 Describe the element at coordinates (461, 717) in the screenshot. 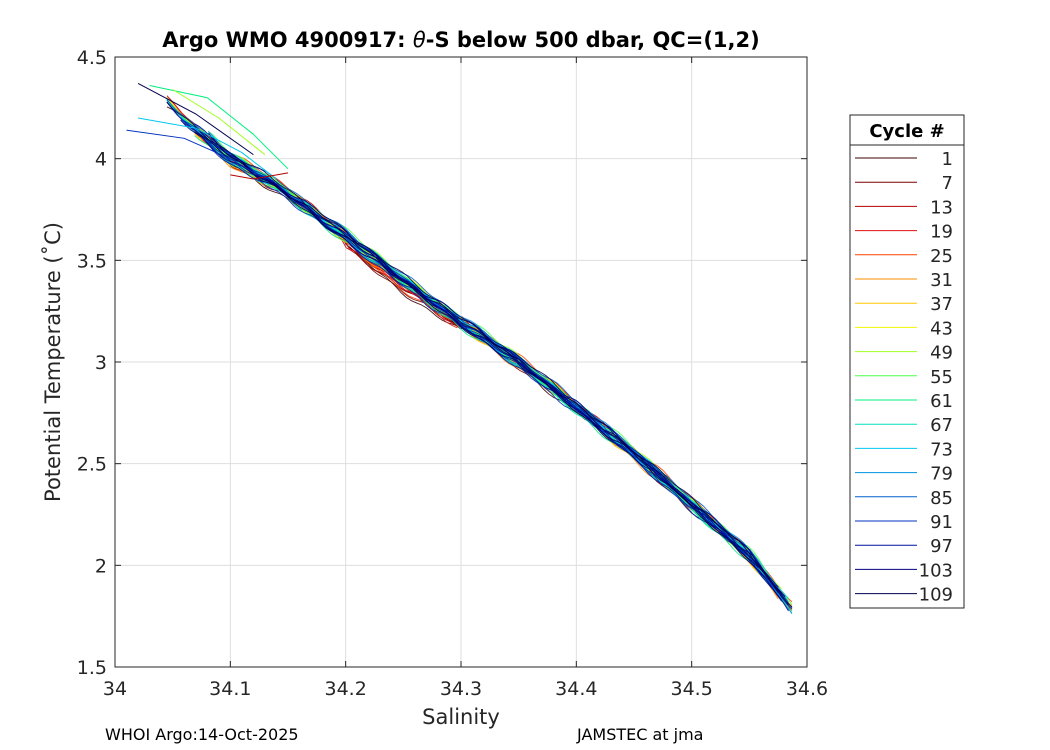

I see `x-axis-label: Salinity` at that location.